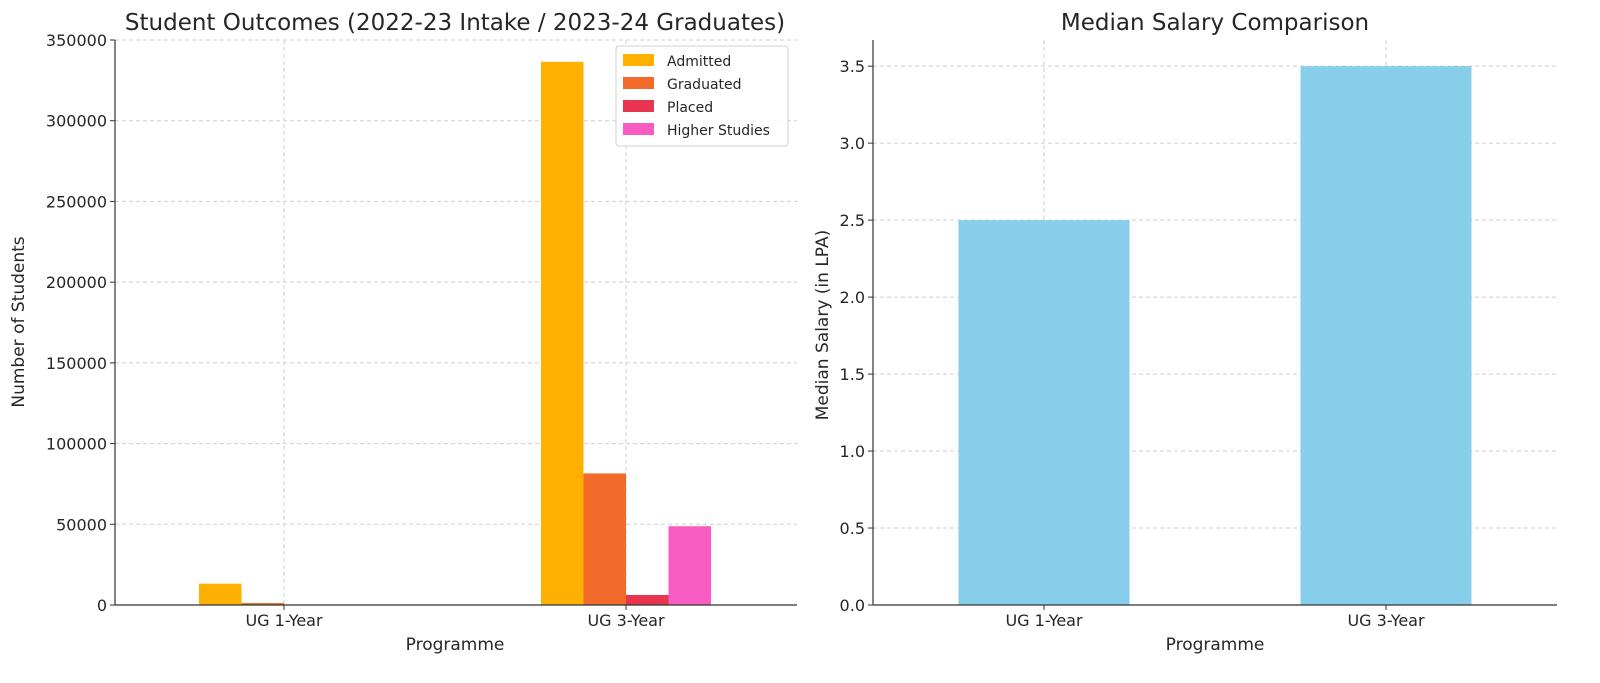 The height and width of the screenshot is (683, 1600). Describe the element at coordinates (702, 96) in the screenshot. I see `legend: Admitted Graduated Placed Higher Studies` at that location.